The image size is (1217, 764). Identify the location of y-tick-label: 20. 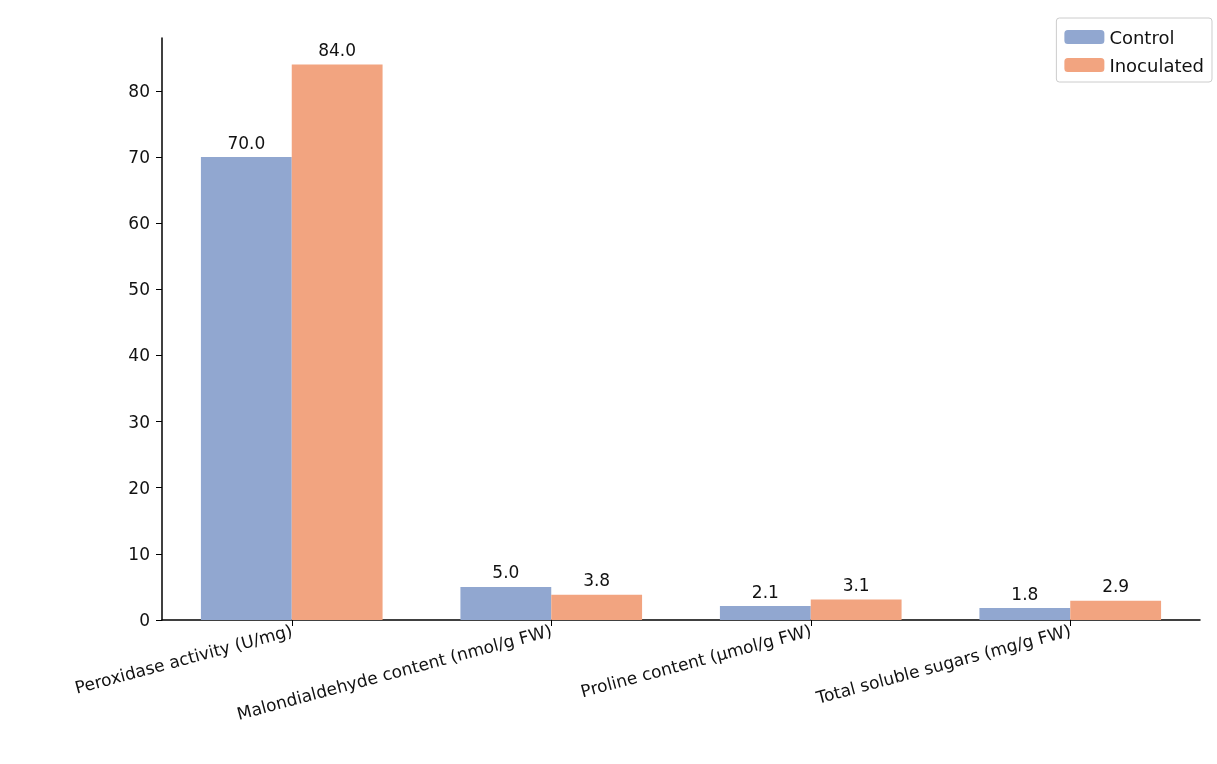
(139, 487).